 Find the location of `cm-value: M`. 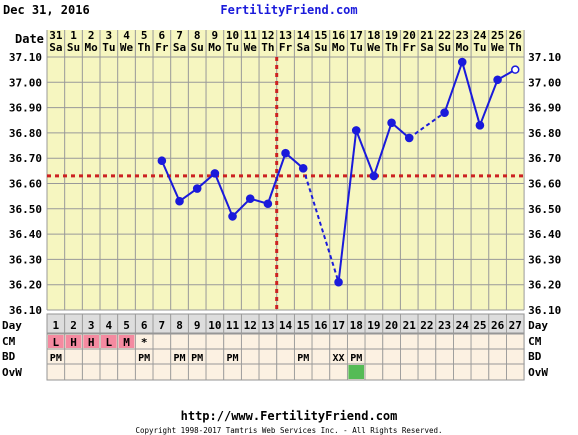

cm-value: M is located at coordinates (126, 342).